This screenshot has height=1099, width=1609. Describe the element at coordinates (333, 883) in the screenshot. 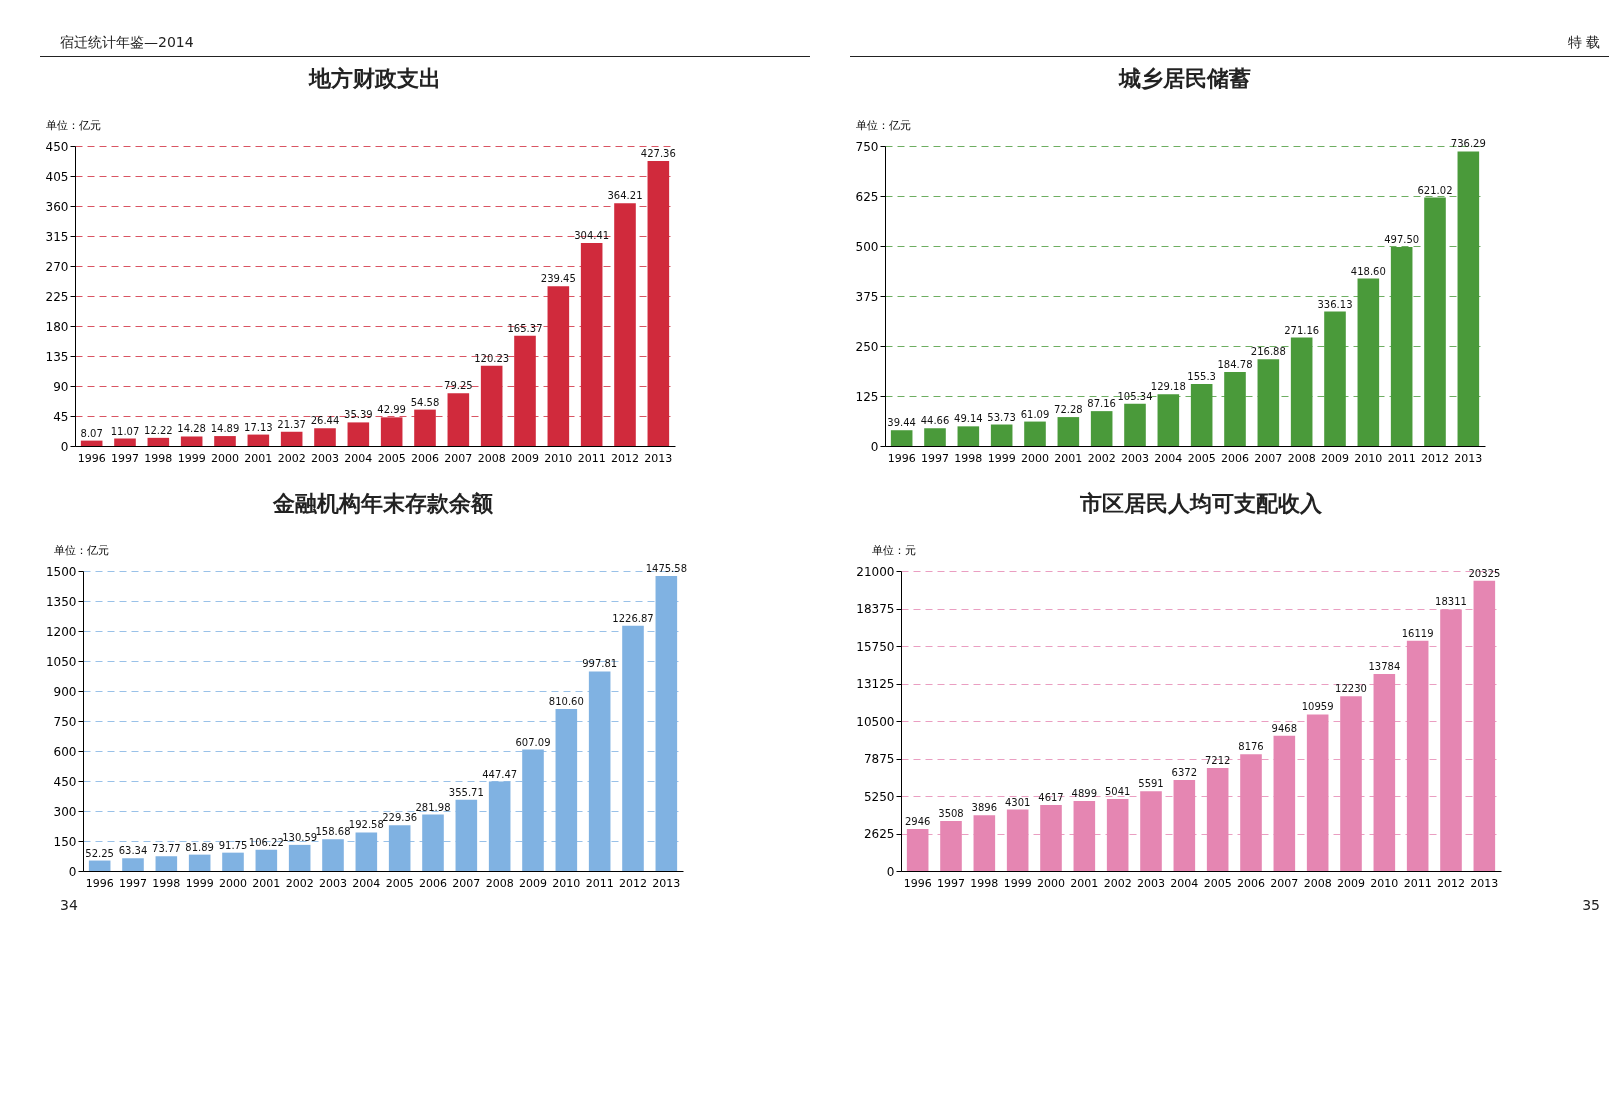

I see `x-tick-label: 2003` at that location.